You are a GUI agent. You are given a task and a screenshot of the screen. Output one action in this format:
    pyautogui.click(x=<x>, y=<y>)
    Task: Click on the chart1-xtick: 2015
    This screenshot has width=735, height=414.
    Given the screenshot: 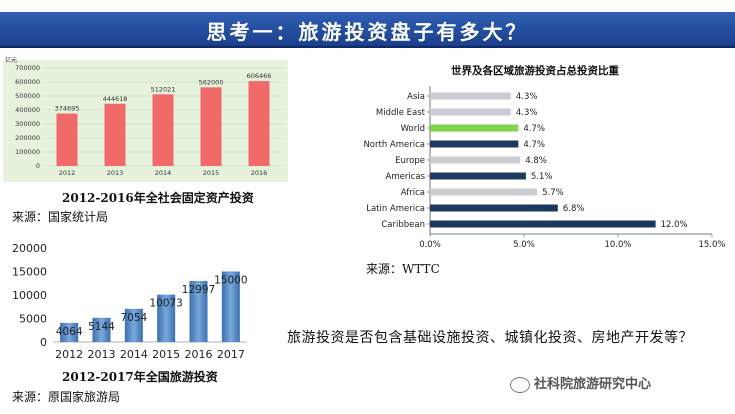 What is the action you would take?
    pyautogui.click(x=211, y=173)
    